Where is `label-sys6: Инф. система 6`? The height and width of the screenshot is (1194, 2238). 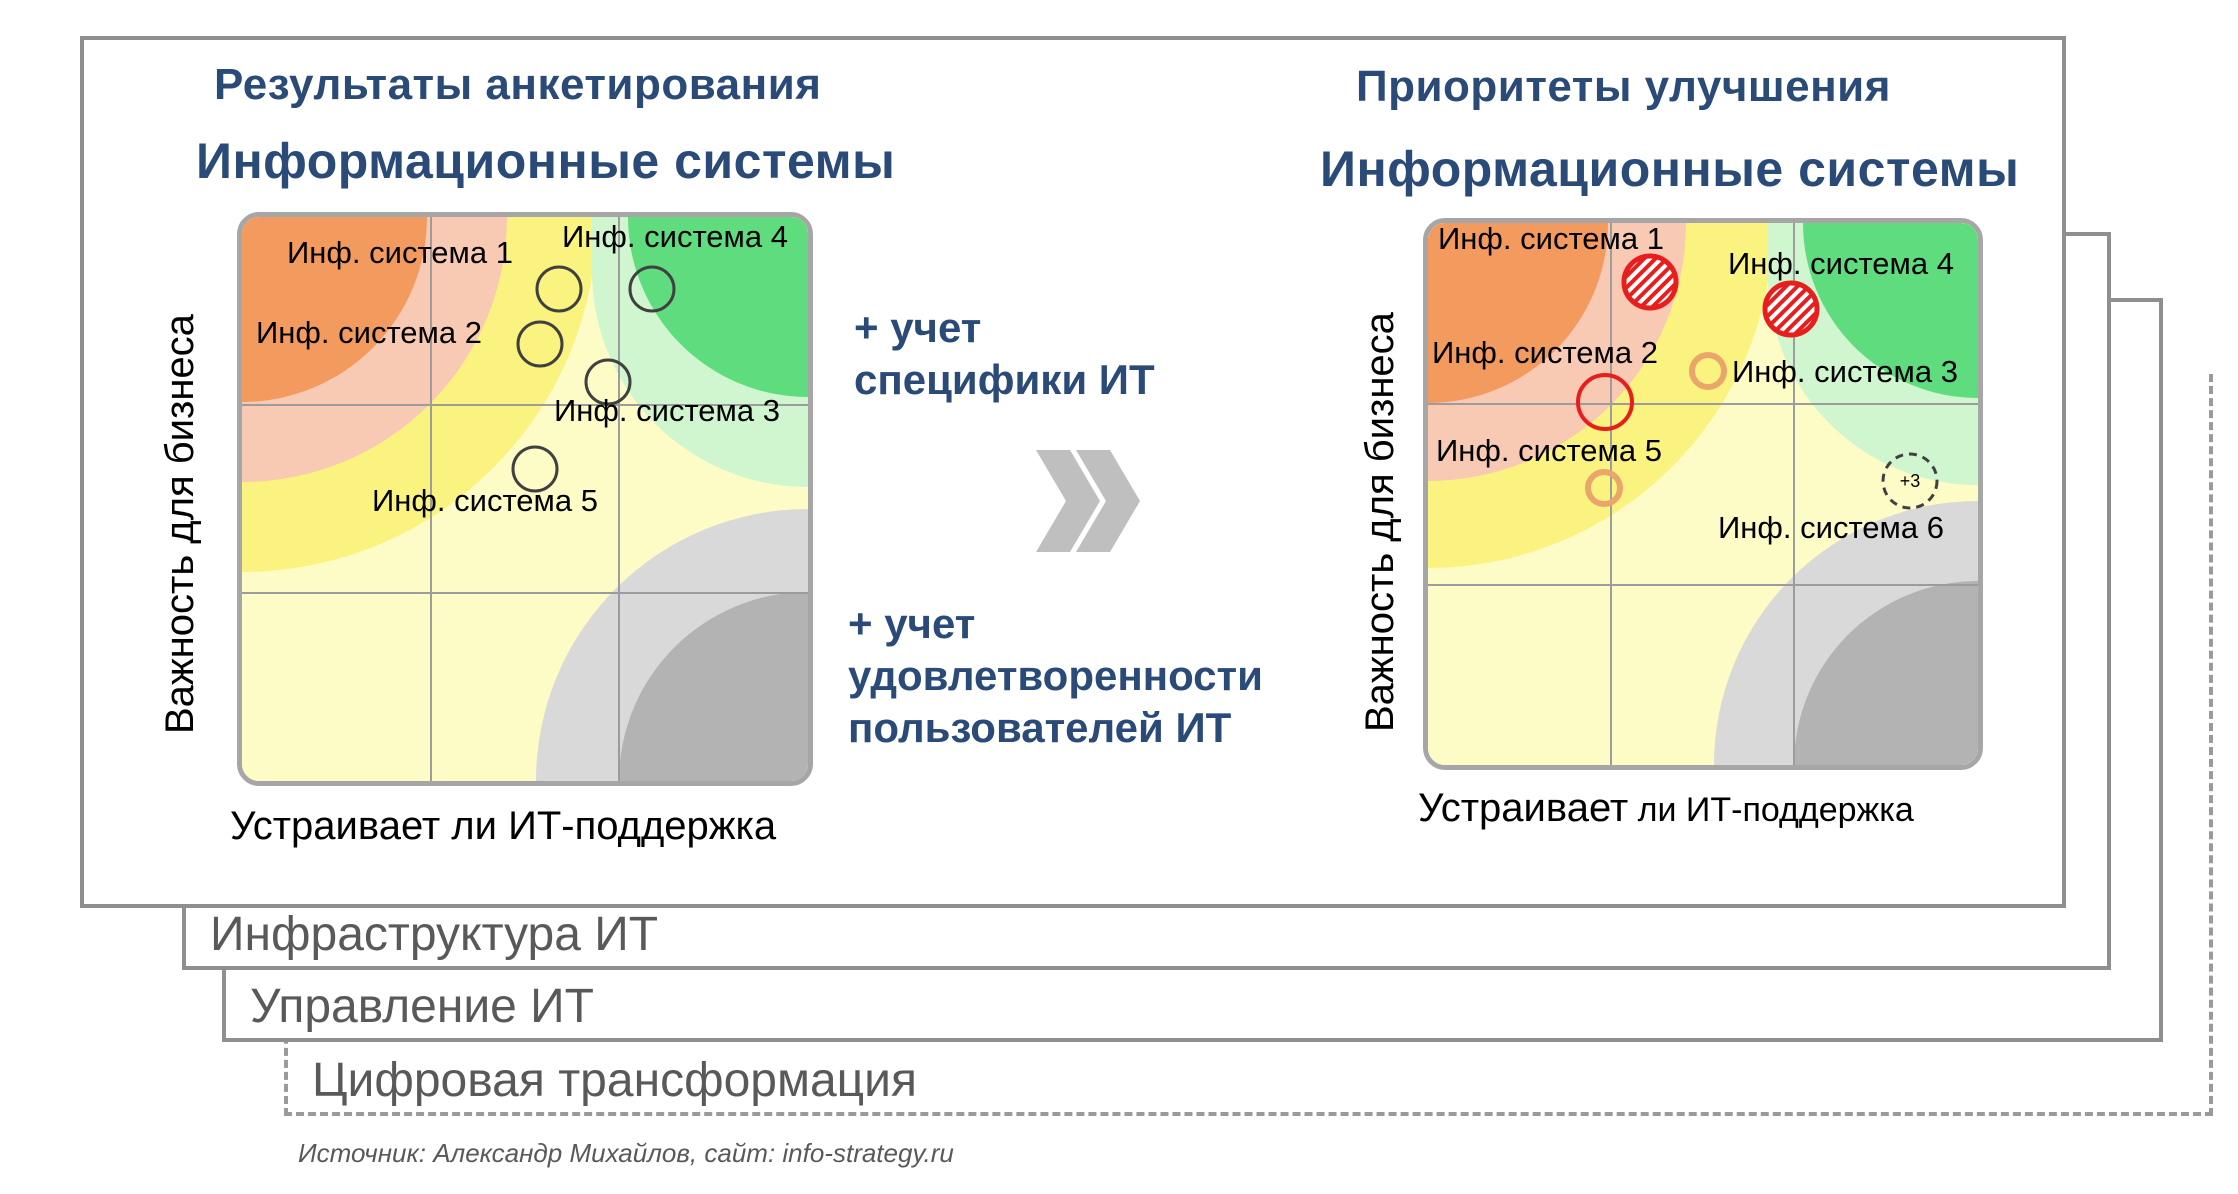
label-sys6: Инф. система 6 is located at coordinates (1831, 527).